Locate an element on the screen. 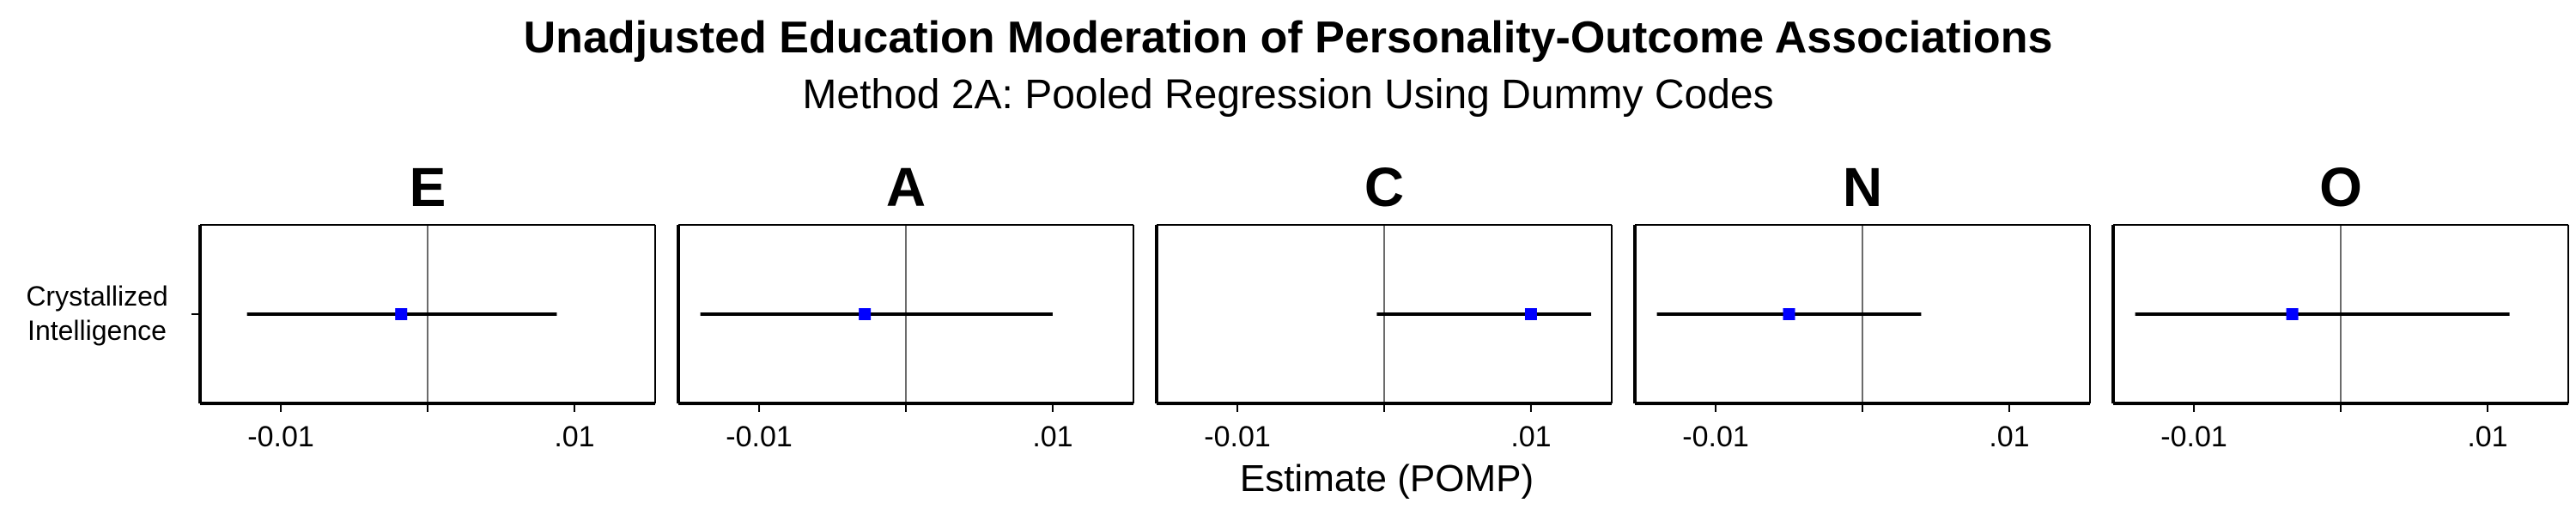  panel-label-a: A is located at coordinates (906, 187).